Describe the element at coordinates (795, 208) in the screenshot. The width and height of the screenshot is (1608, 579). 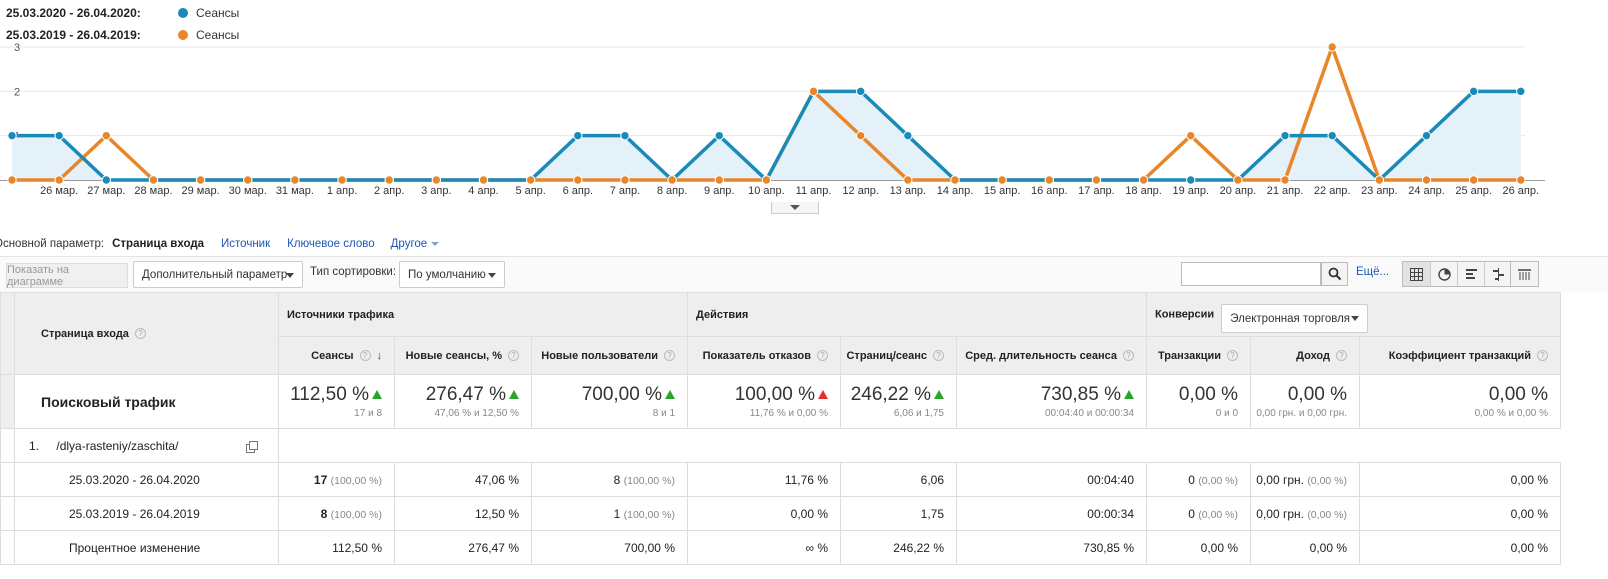
I see `collapse-chart-button` at that location.